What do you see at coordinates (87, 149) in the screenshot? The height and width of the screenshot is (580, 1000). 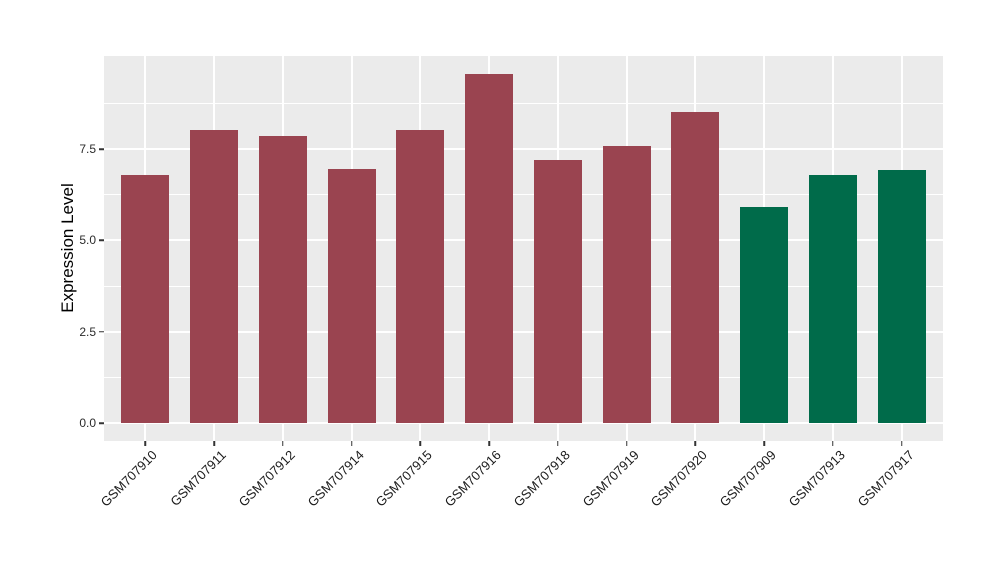 I see `y-tick-label: 7.5` at bounding box center [87, 149].